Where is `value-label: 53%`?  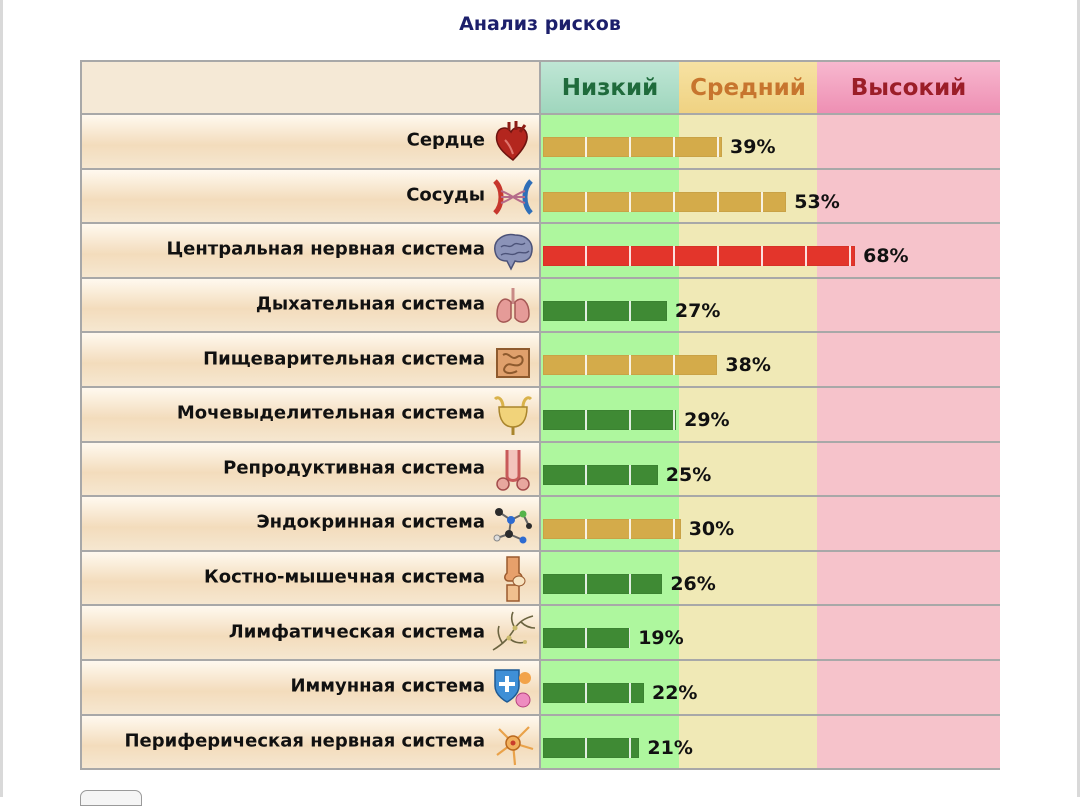
value-label: 53% is located at coordinates (817, 201).